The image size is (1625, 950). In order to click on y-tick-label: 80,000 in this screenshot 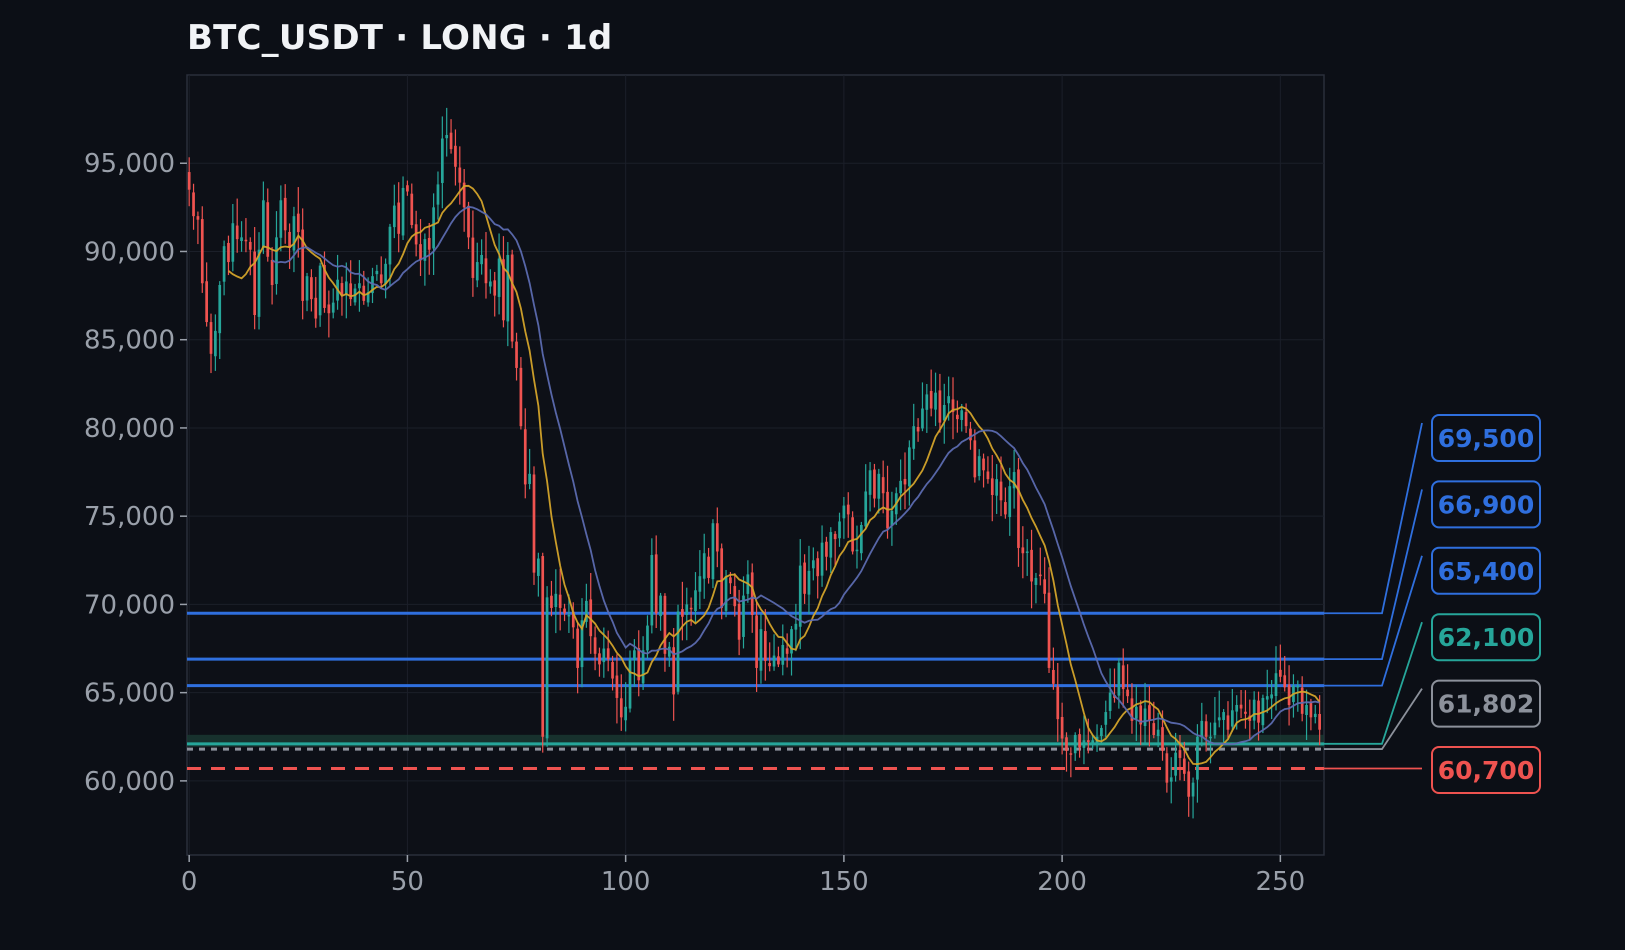, I will do `click(129, 429)`.